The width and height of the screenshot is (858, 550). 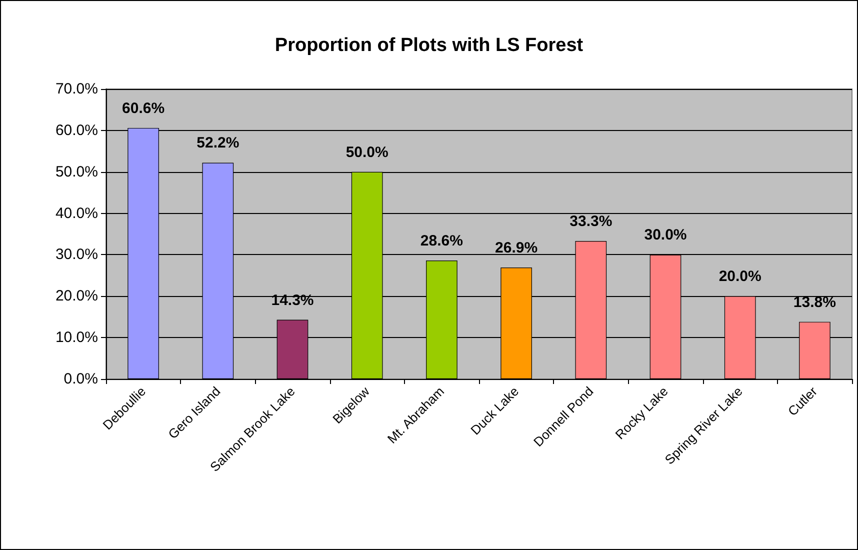 What do you see at coordinates (143, 108) in the screenshot?
I see `data-label: 60.6%` at bounding box center [143, 108].